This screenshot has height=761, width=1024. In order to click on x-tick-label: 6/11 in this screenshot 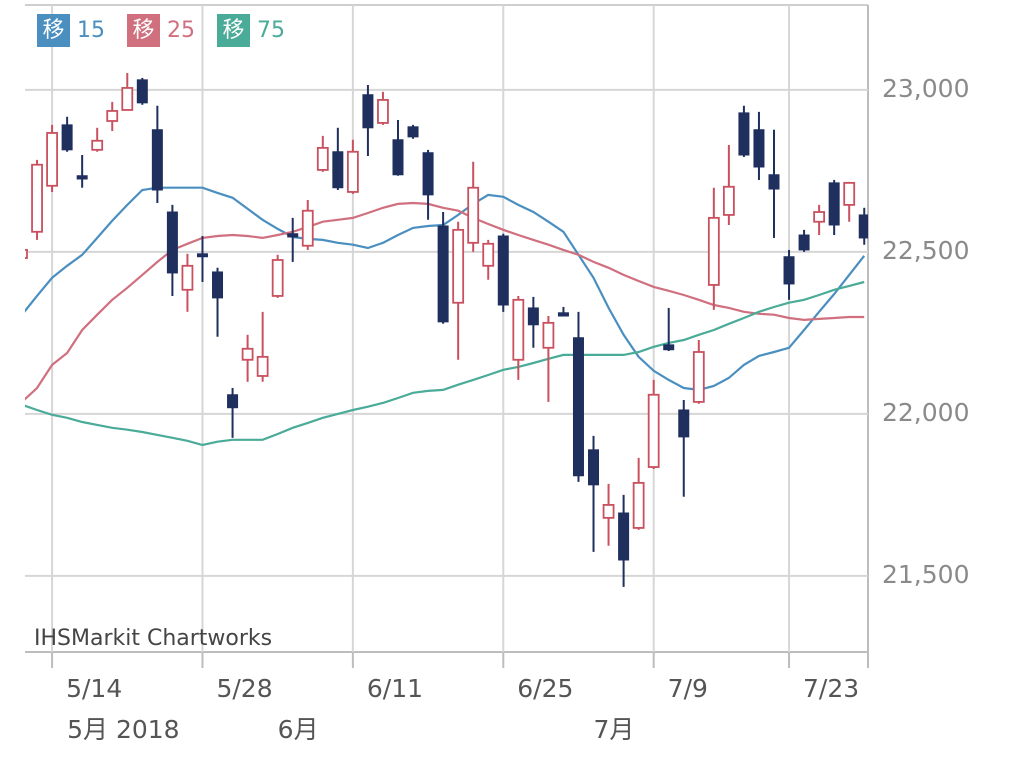, I will do `click(395, 688)`.